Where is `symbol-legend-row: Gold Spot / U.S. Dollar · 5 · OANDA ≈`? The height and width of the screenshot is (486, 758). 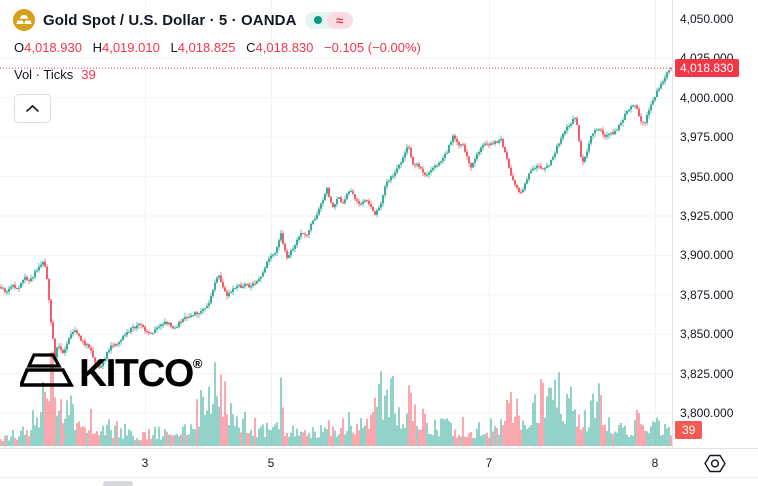 symbol-legend-row: Gold Spot / U.S. Dollar · 5 · OANDA ≈ is located at coordinates (183, 20).